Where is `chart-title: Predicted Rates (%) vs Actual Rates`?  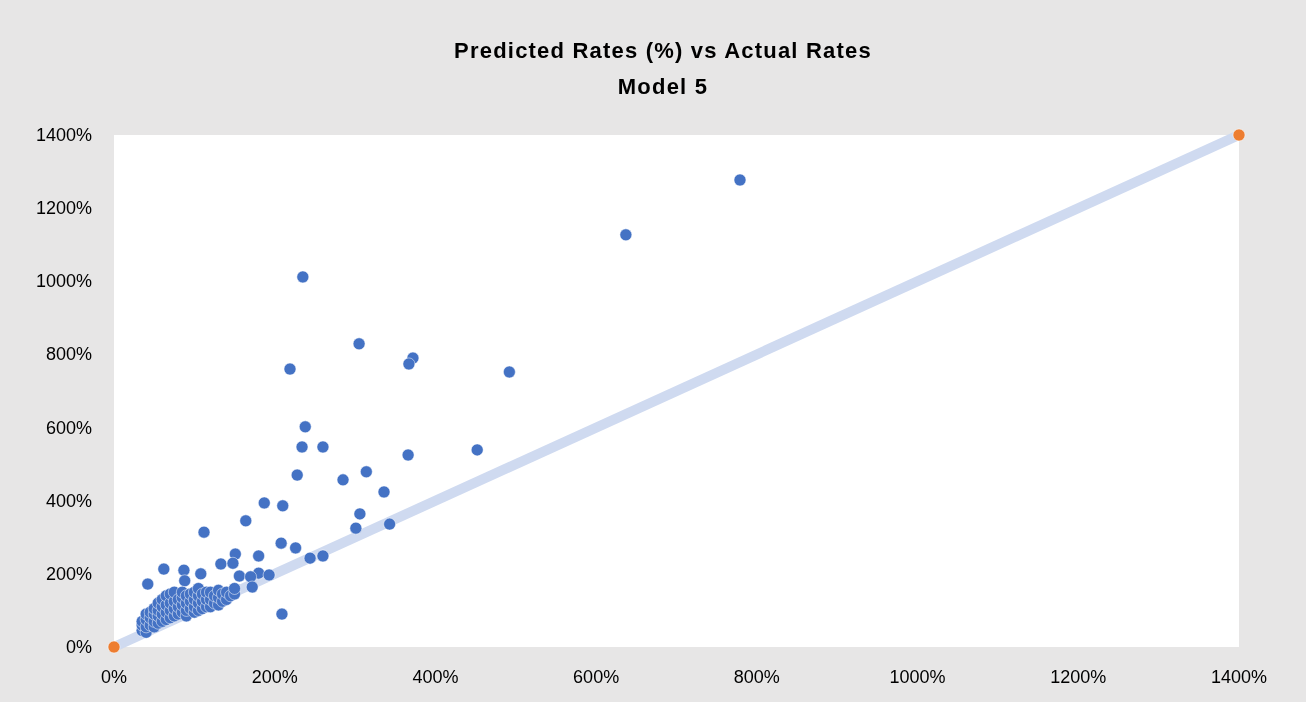
chart-title: Predicted Rates (%) vs Actual Rates is located at coordinates (663, 50).